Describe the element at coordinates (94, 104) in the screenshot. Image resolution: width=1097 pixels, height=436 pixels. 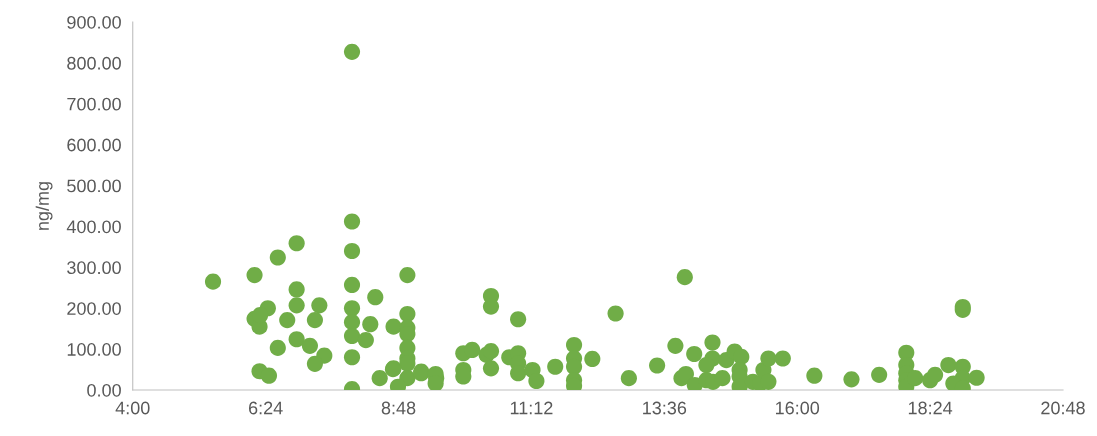
I see `y-tick-label: 700.00` at that location.